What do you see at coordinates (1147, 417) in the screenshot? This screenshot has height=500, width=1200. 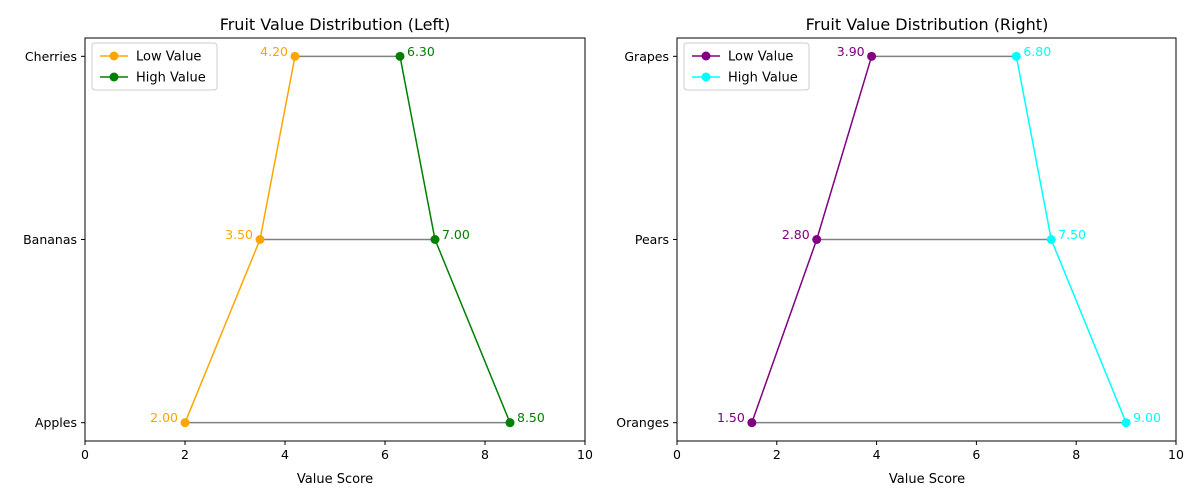 I see `right-chart-data-label-high: 9.00` at bounding box center [1147, 417].